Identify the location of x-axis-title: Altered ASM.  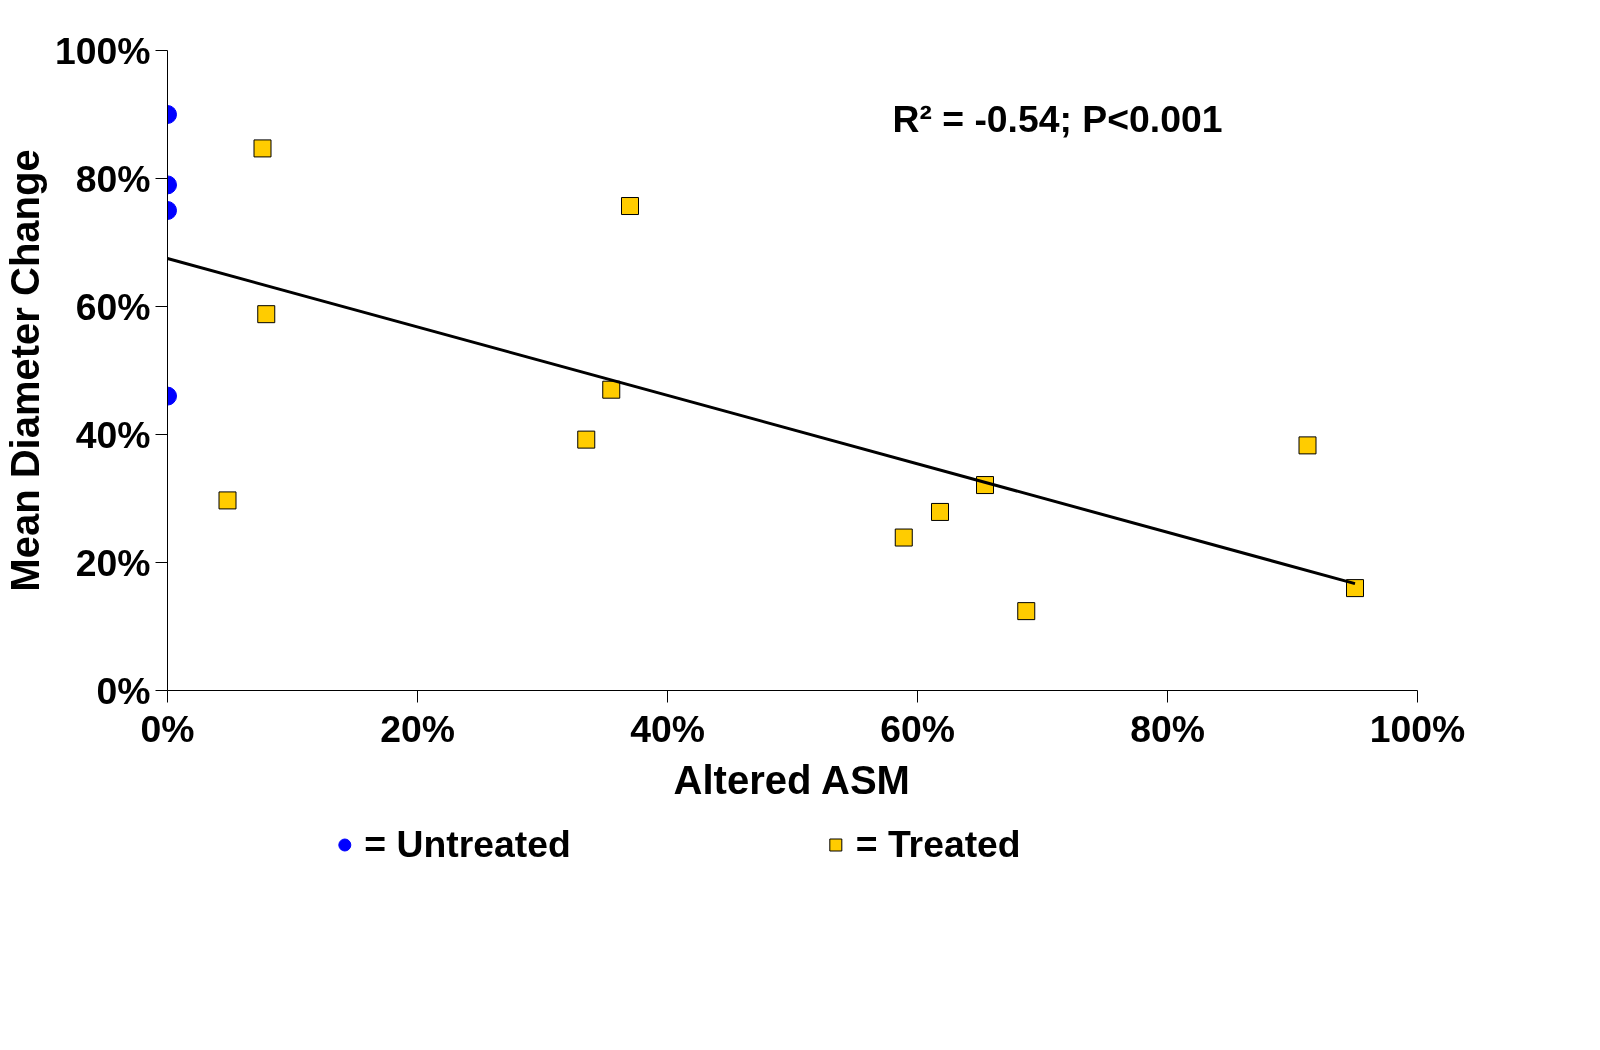
(791, 779).